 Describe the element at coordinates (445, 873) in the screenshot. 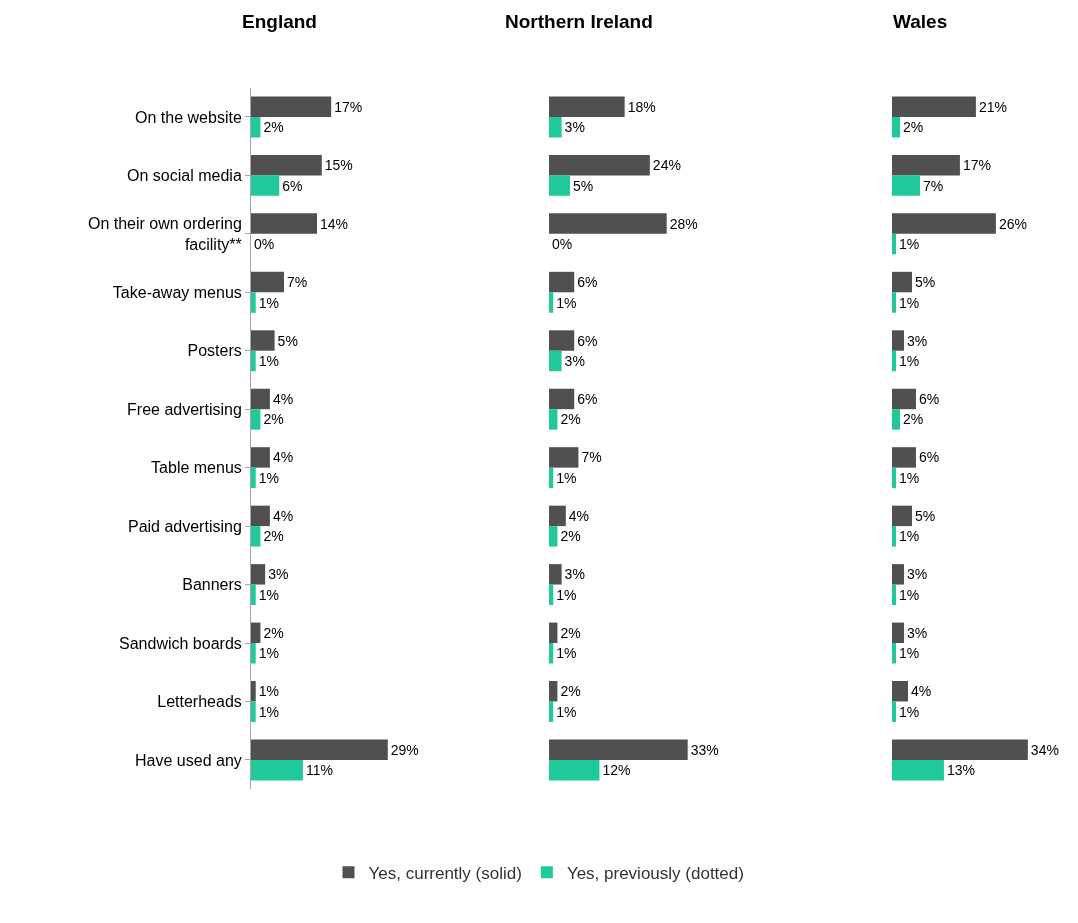

I see `legend-label: Yes, currently (solid)` at that location.